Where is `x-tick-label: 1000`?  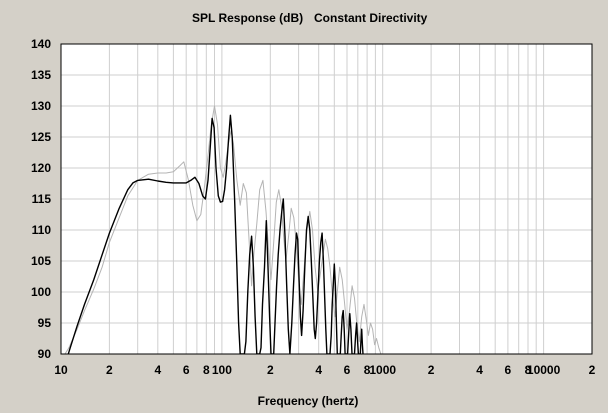 x-tick-label: 1000 is located at coordinates (382, 370).